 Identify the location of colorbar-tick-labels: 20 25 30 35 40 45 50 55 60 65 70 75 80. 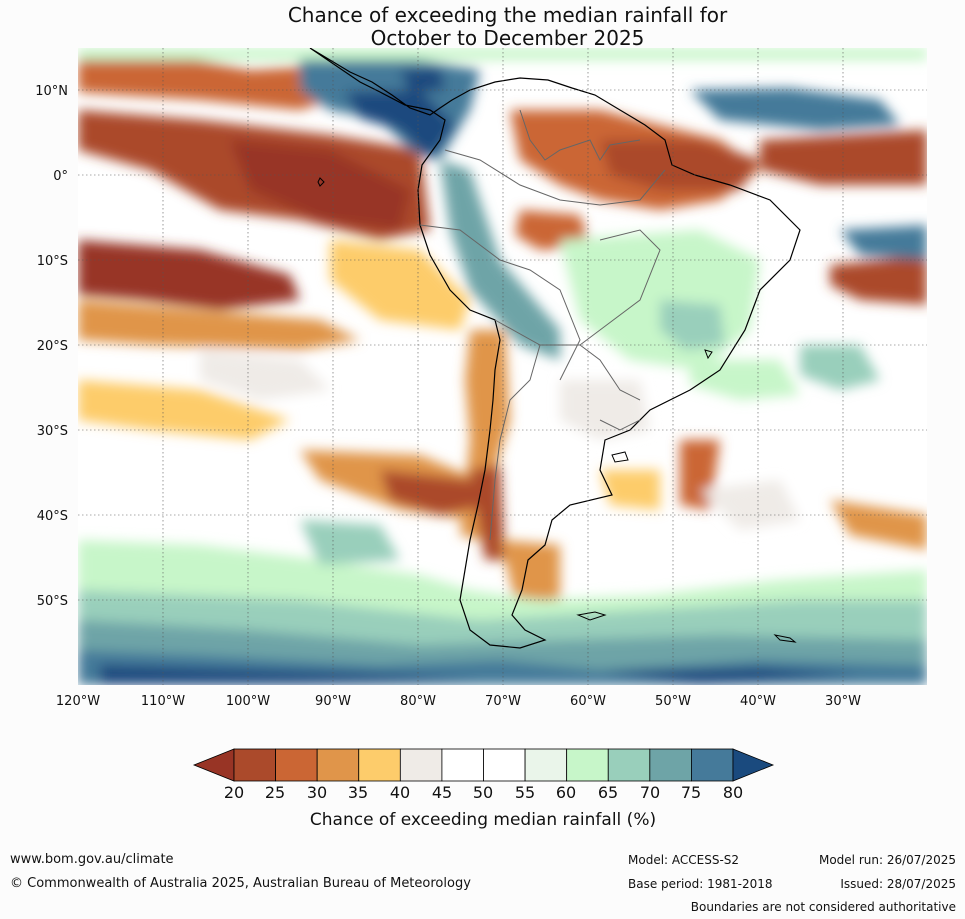
(483, 792).